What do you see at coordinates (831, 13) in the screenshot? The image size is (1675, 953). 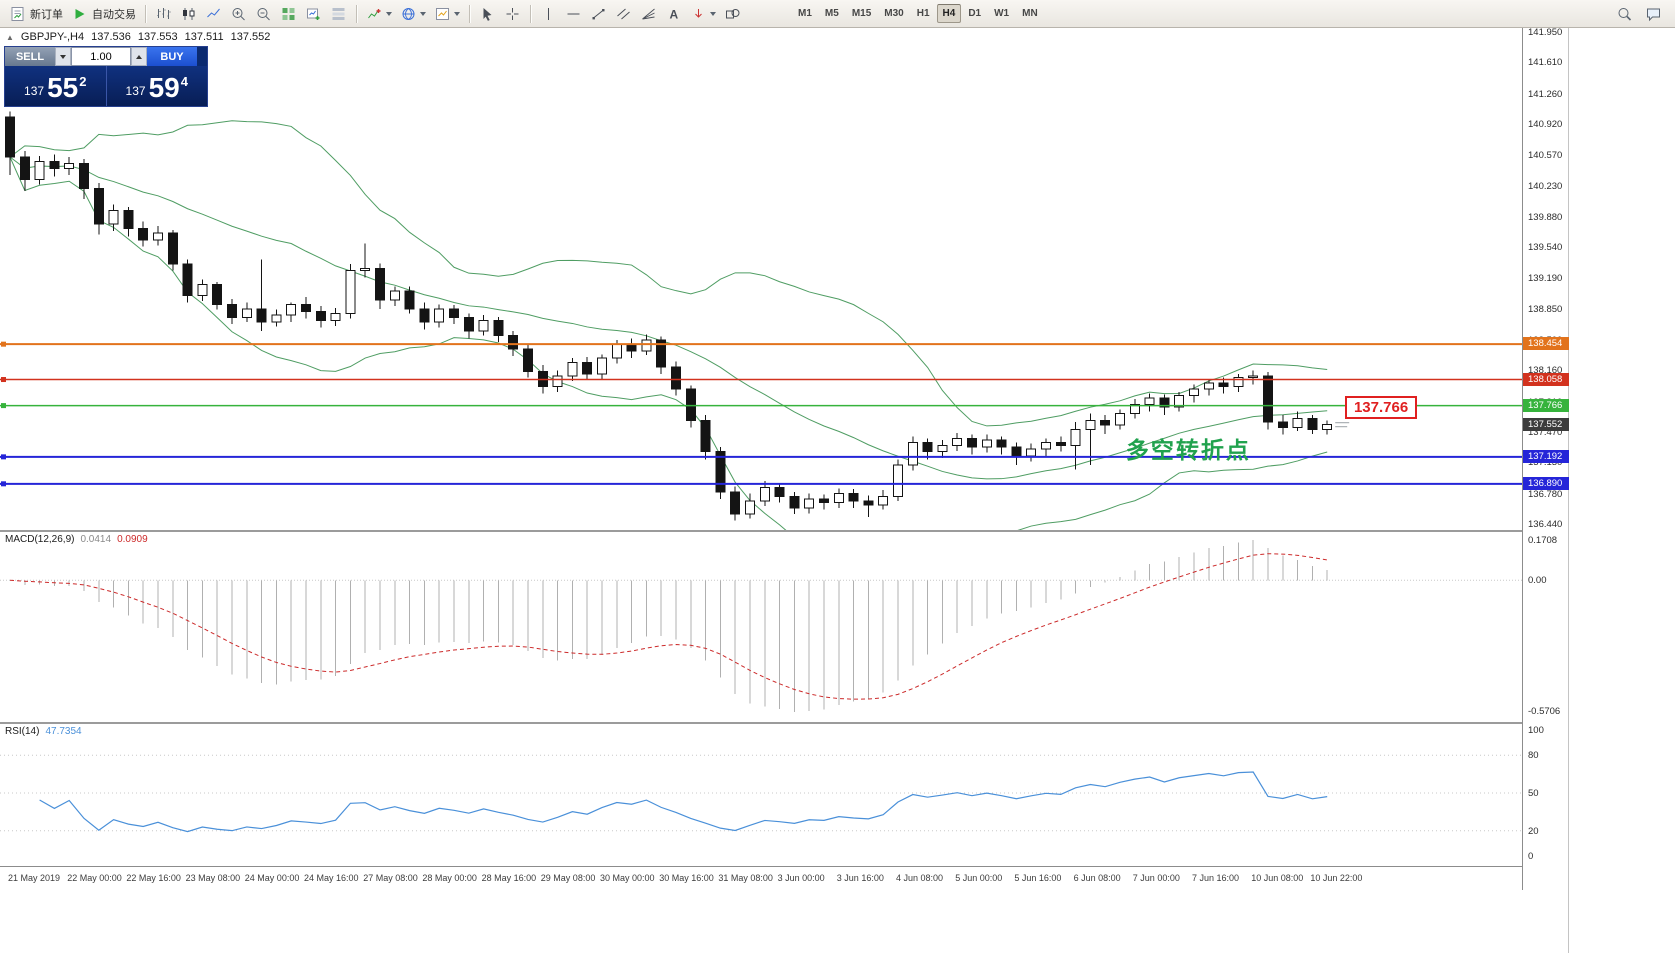 I see `timeframe-m5: M5` at bounding box center [831, 13].